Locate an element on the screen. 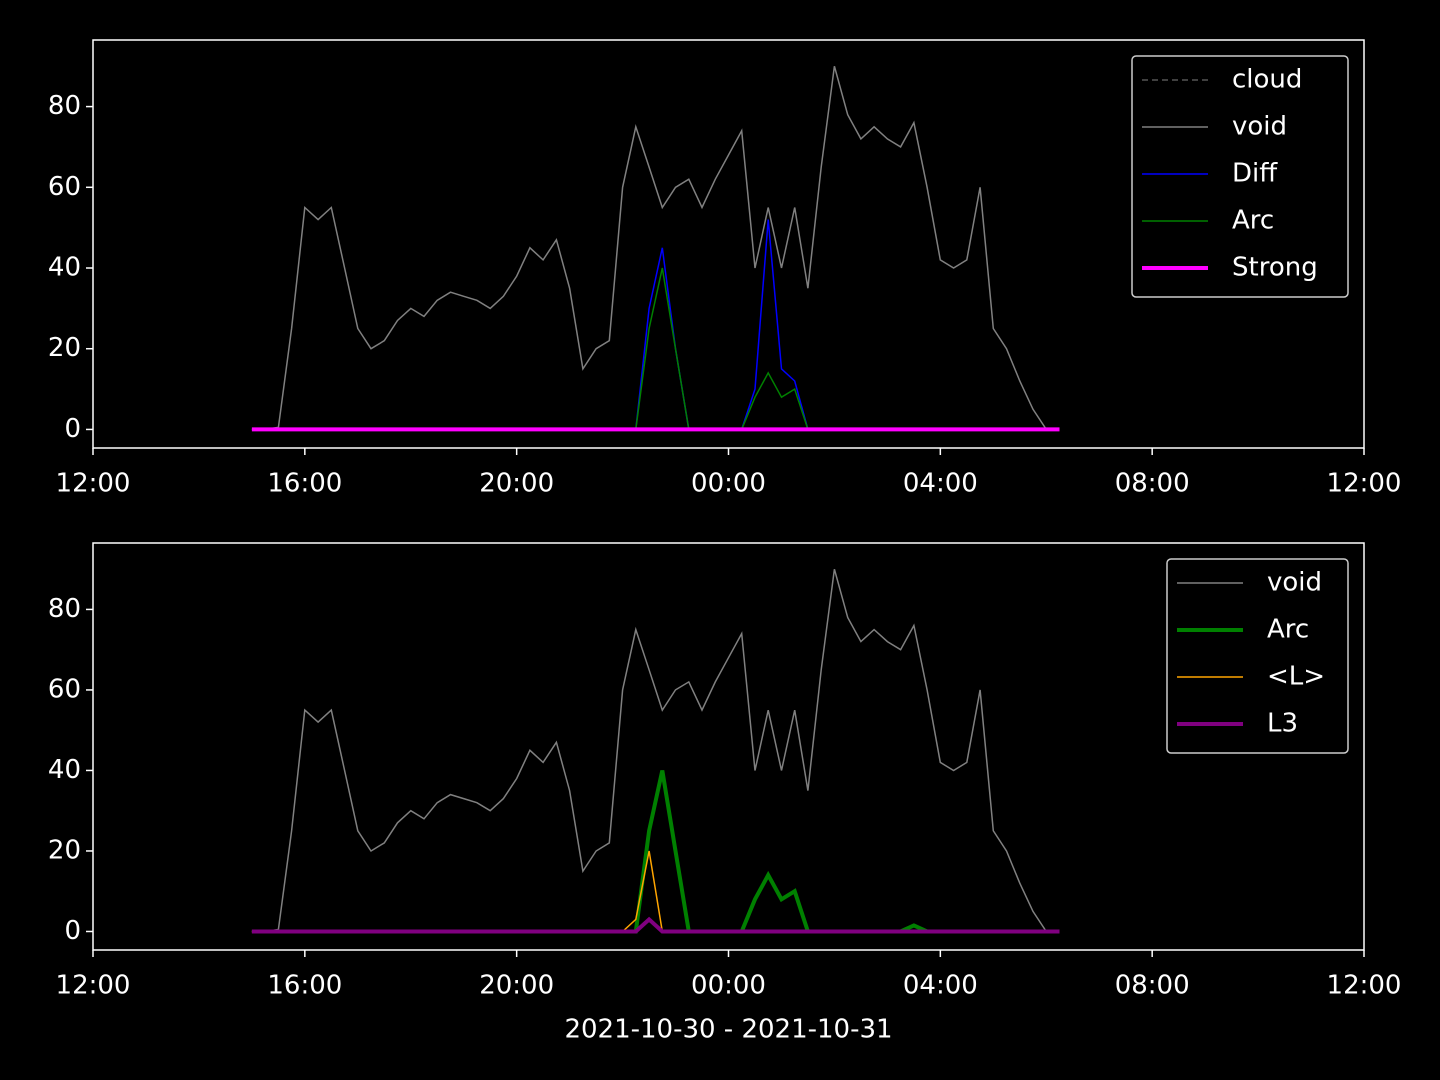  legend-label: Diff is located at coordinates (1255, 174).